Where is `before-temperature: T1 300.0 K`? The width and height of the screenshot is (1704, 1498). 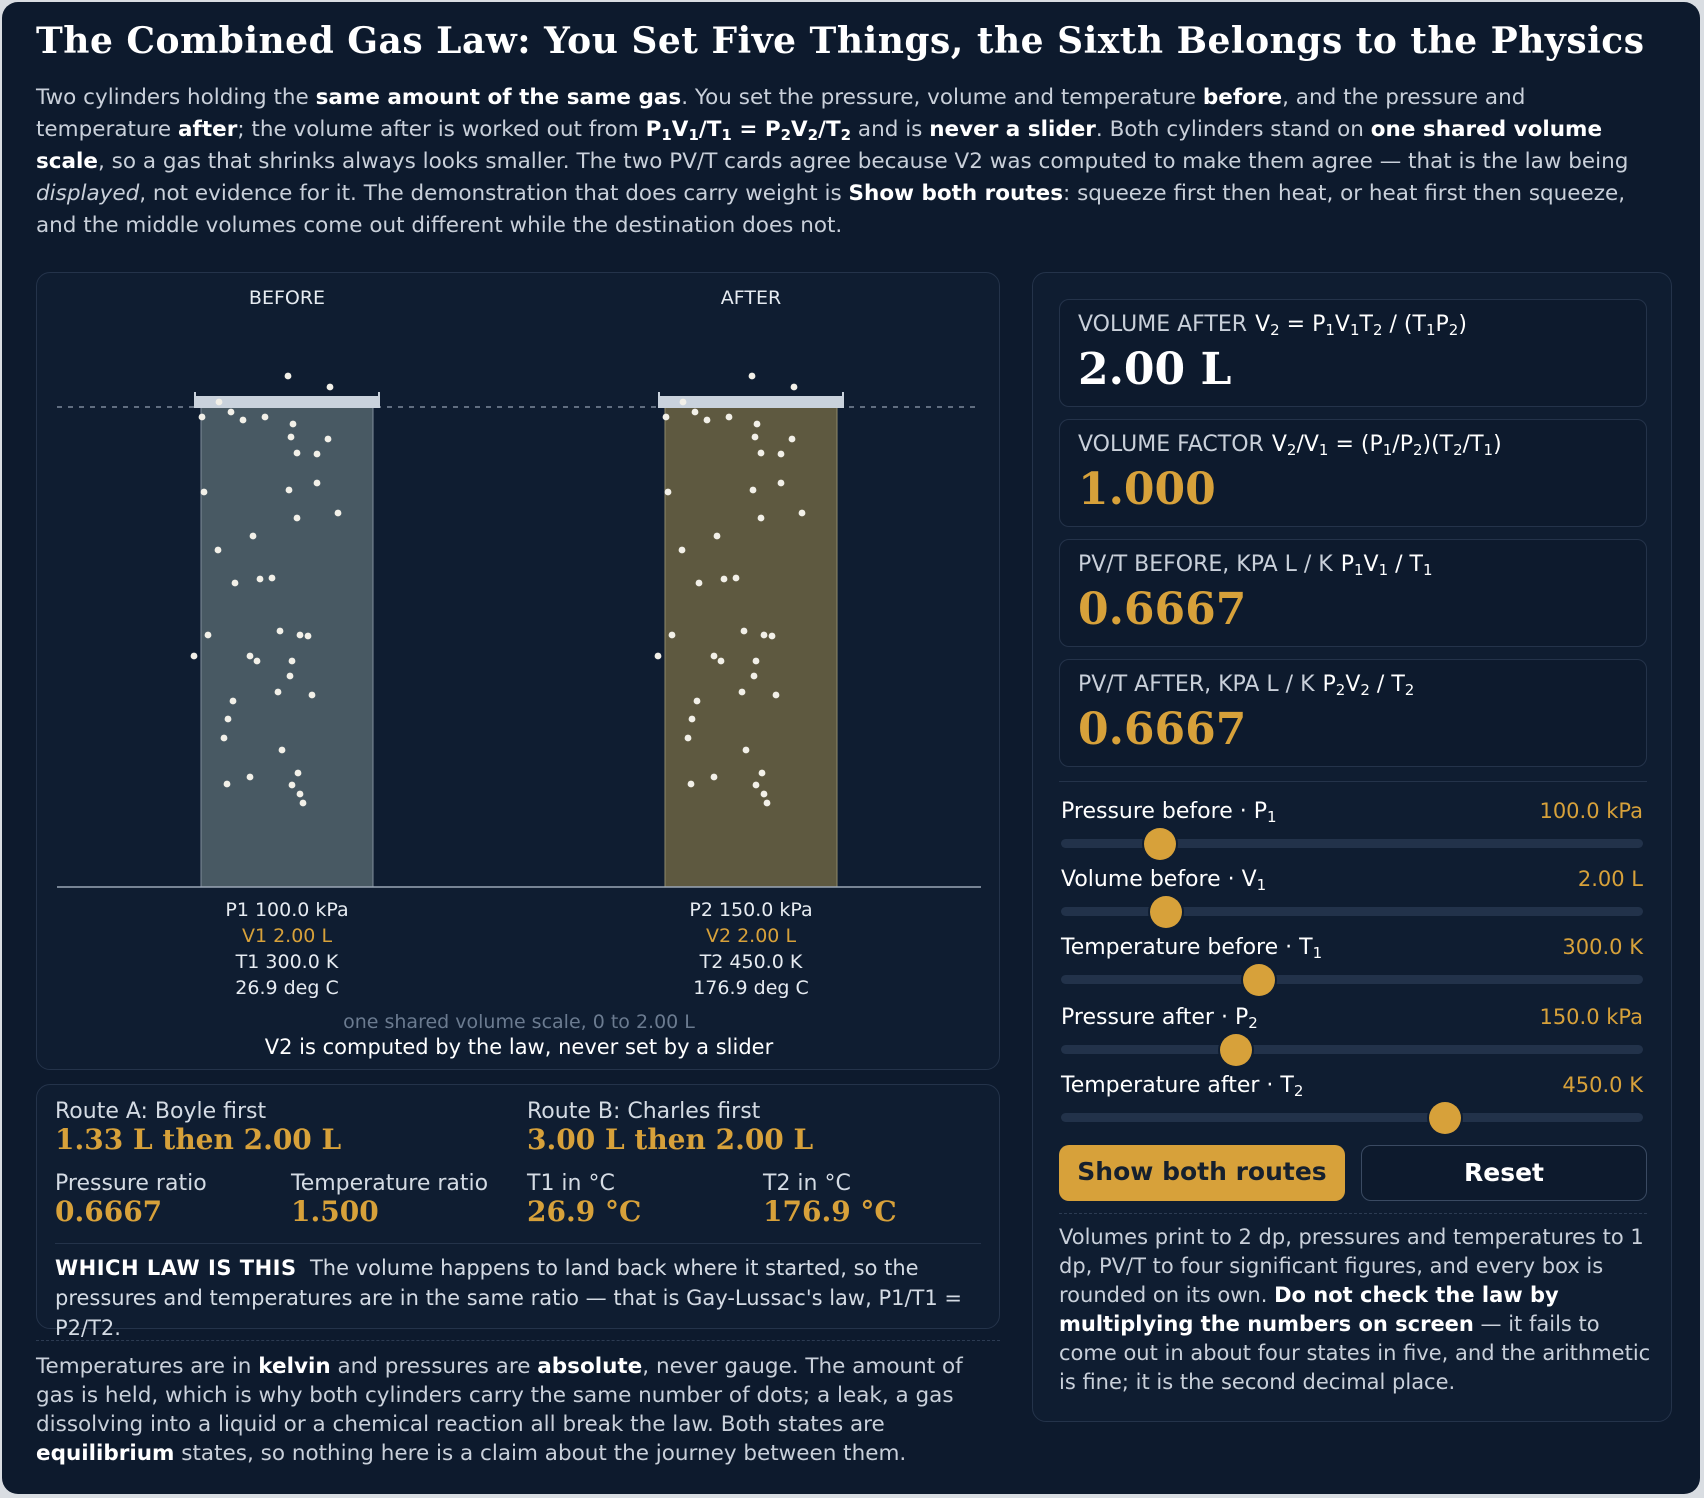 before-temperature: T1 300.0 K is located at coordinates (287, 962).